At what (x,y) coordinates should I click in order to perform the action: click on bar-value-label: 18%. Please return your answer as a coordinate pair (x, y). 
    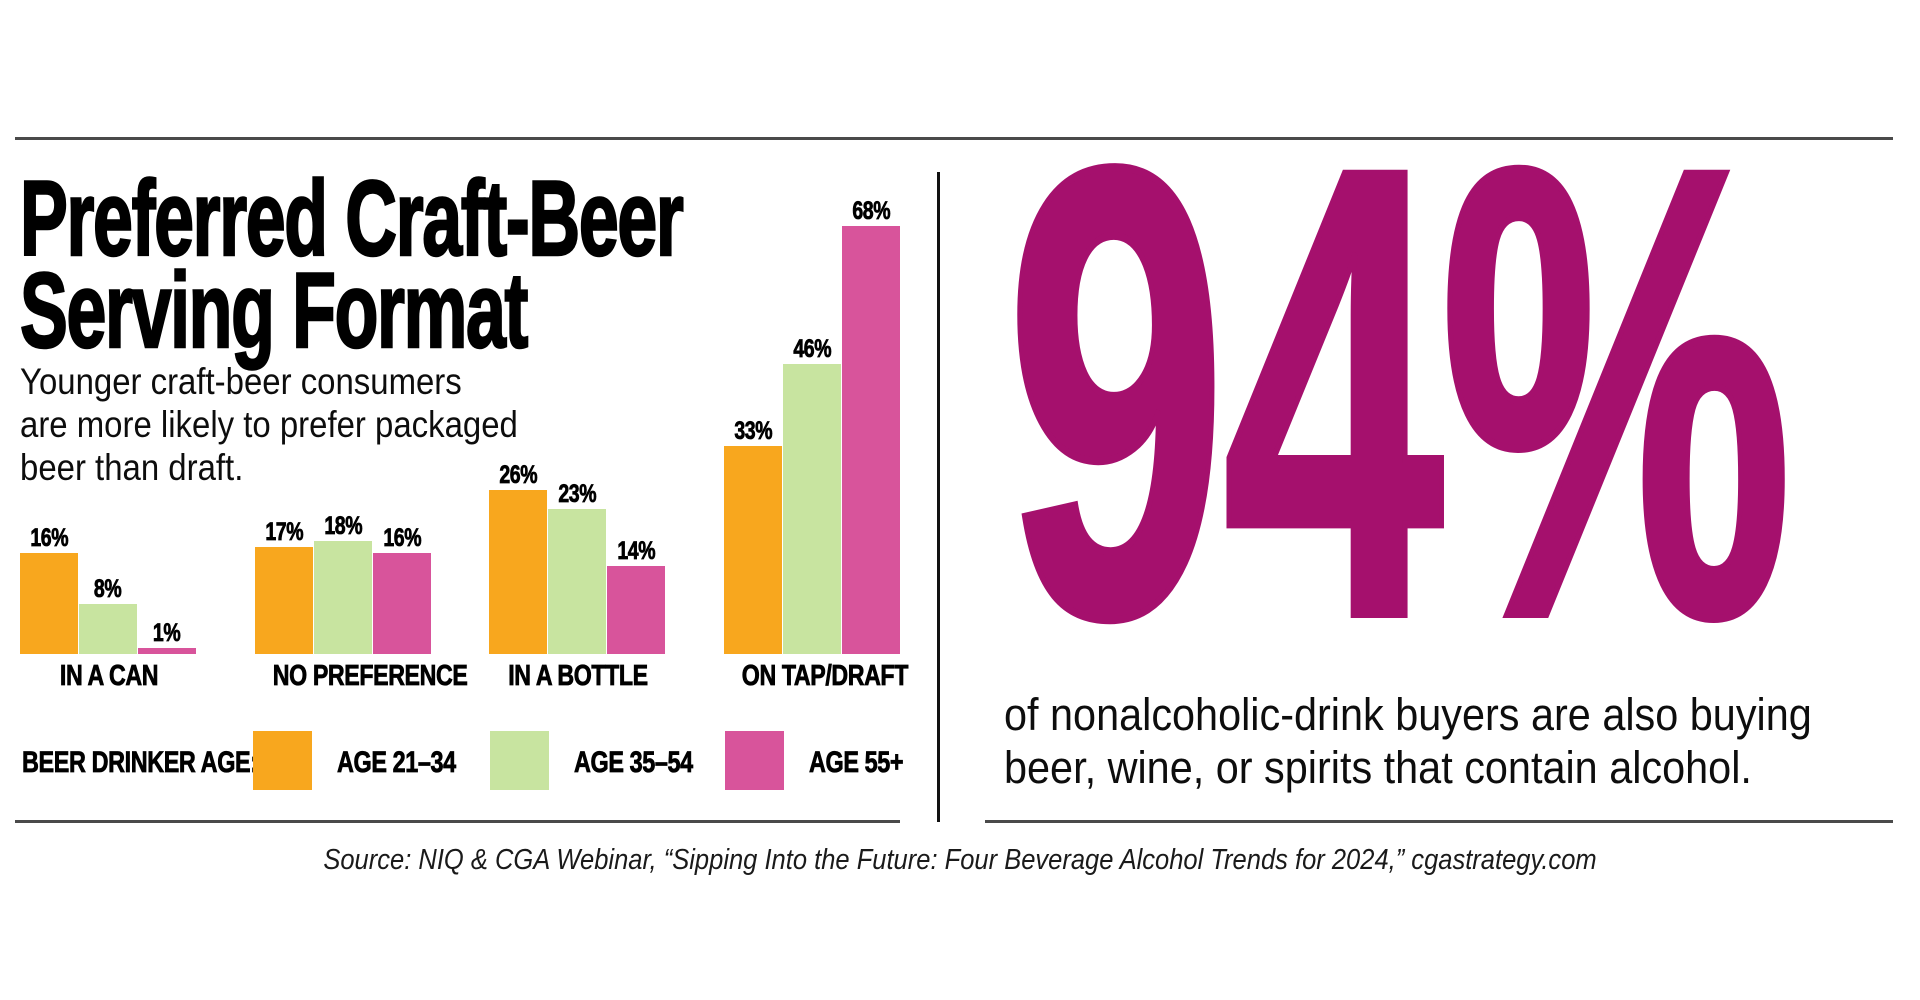
    Looking at the image, I should click on (343, 526).